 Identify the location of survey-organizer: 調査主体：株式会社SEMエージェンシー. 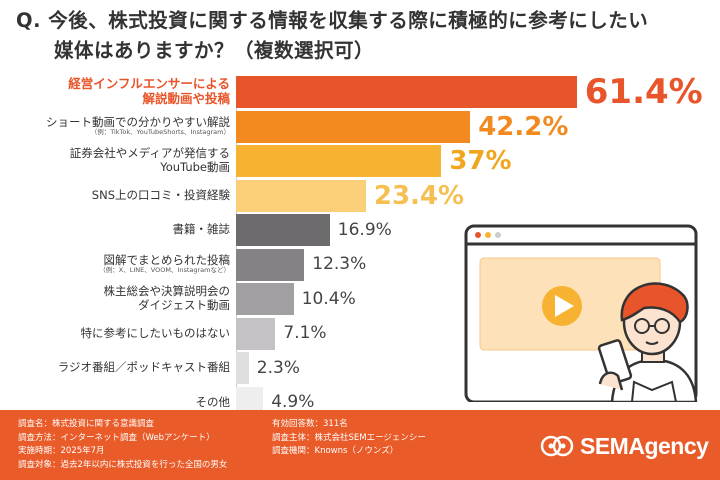
(349, 437).